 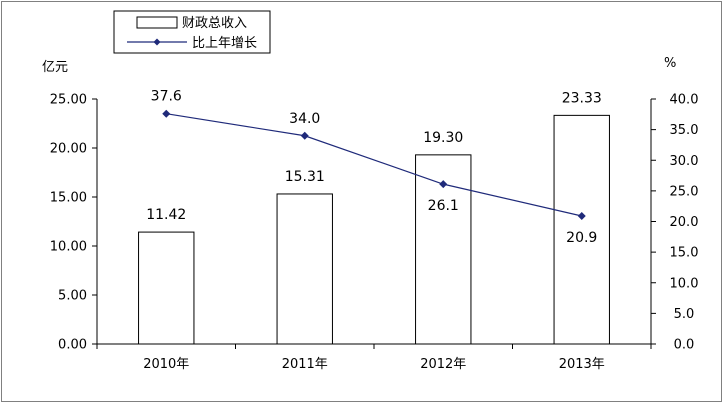 I want to click on y-right-tick-label: 40.0, so click(x=684, y=100).